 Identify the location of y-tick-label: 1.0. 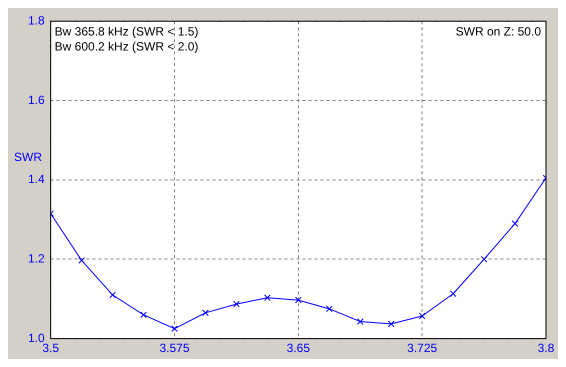
(36, 337).